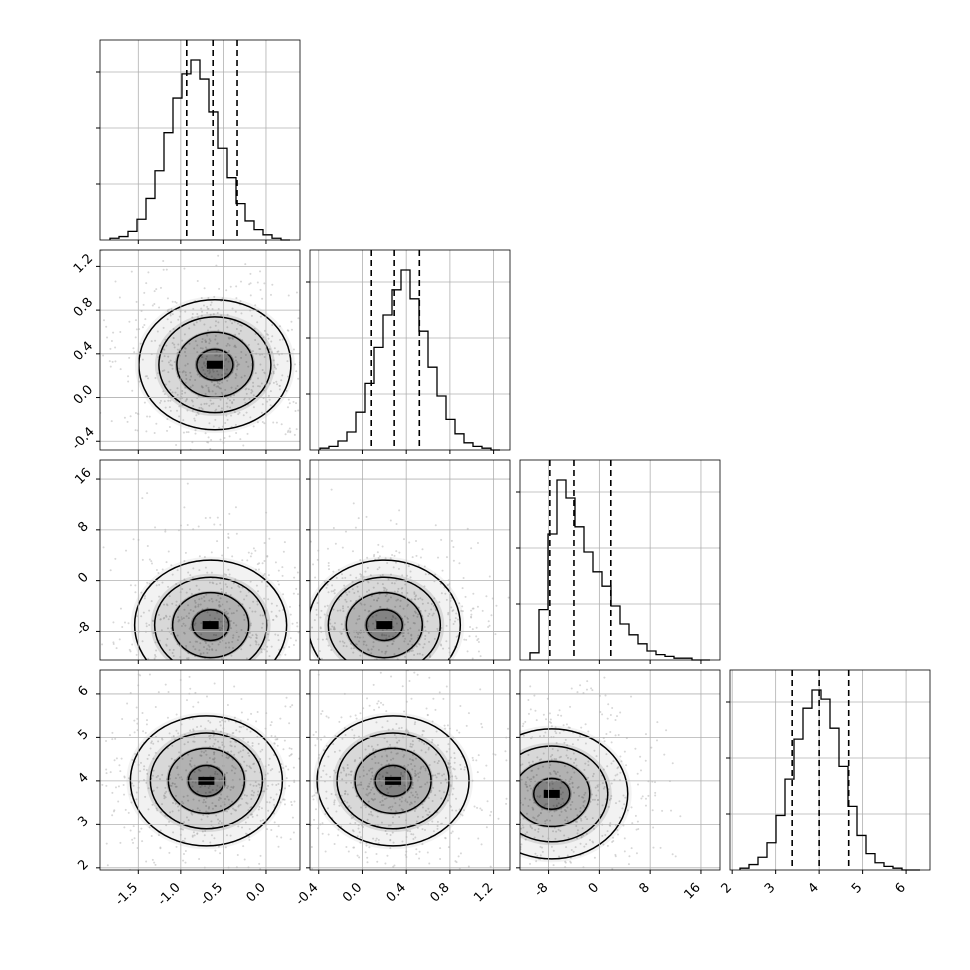  Describe the element at coordinates (384, 625) in the screenshot. I see `density-contour` at that location.